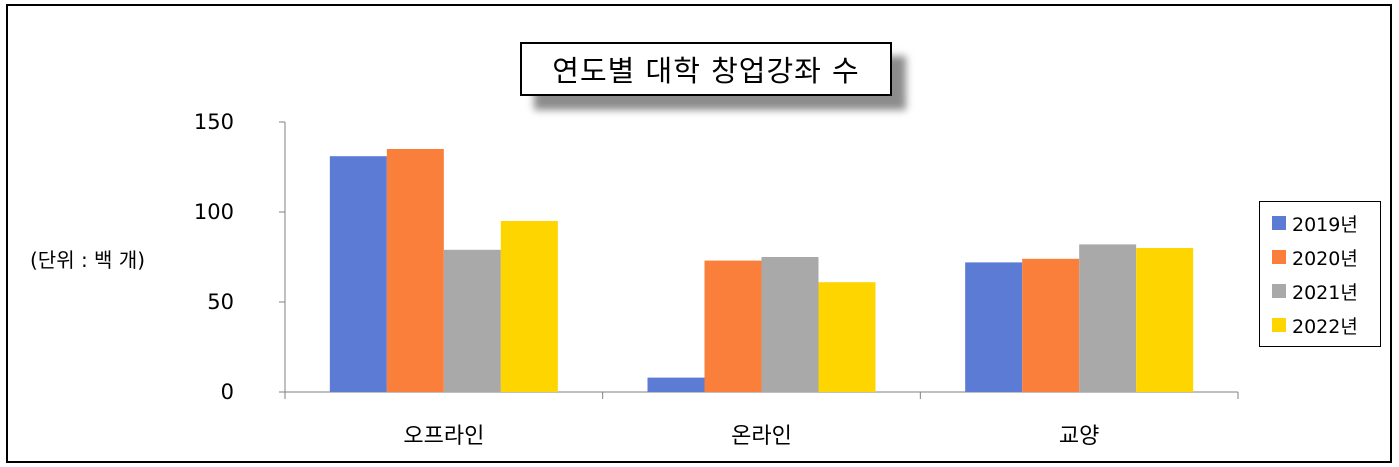 This screenshot has height=467, width=1399. What do you see at coordinates (220, 302) in the screenshot?
I see `y-tick-label: 50` at bounding box center [220, 302].